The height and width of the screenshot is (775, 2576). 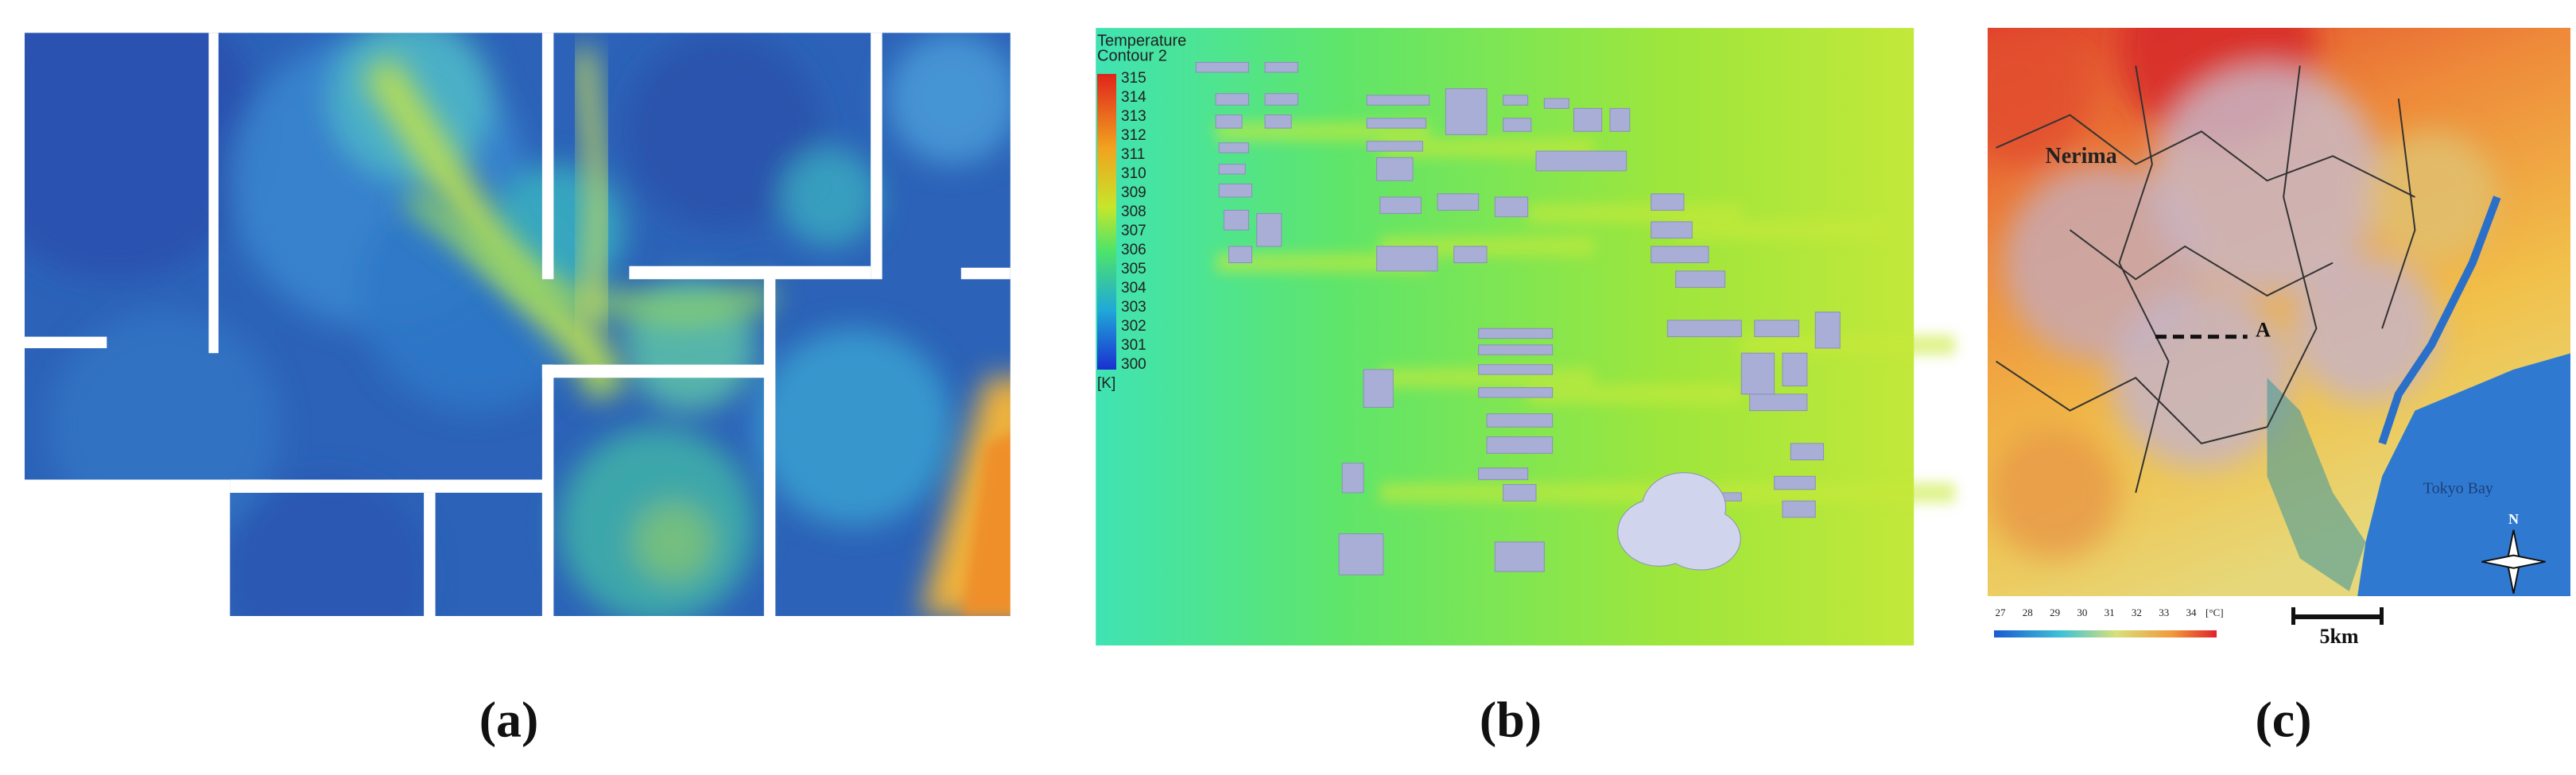 What do you see at coordinates (2513, 519) in the screenshot?
I see `north-label: N` at bounding box center [2513, 519].